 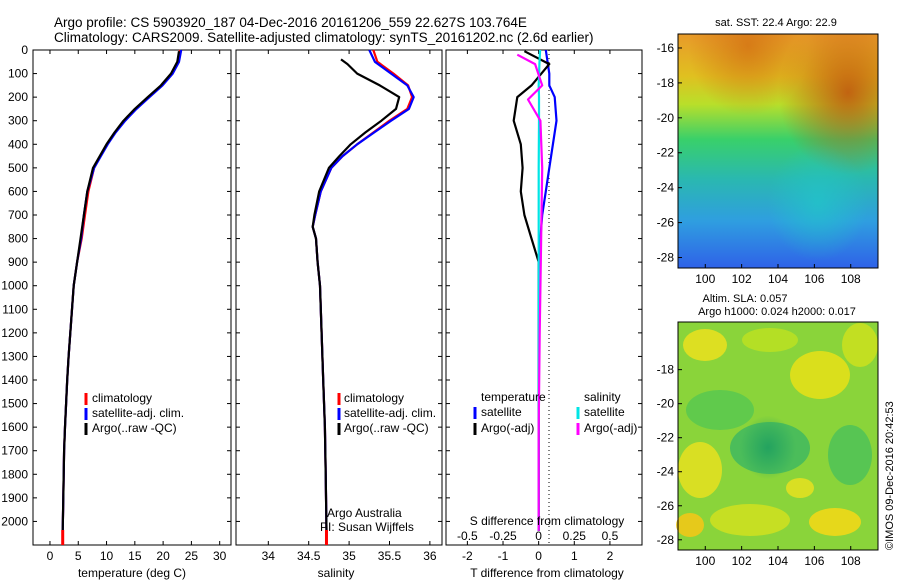 What do you see at coordinates (574, 556) in the screenshot?
I see `x-tick-label: 1` at bounding box center [574, 556].